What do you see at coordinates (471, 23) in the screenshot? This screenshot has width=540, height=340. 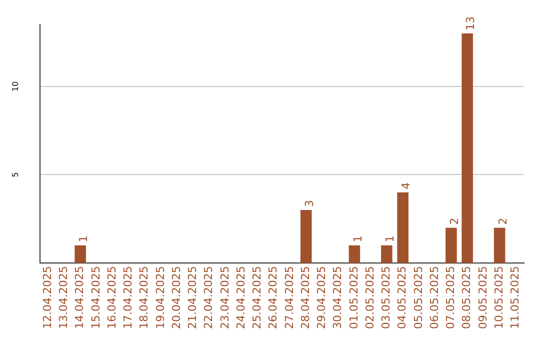 I see `data-label: 13` at bounding box center [471, 23].